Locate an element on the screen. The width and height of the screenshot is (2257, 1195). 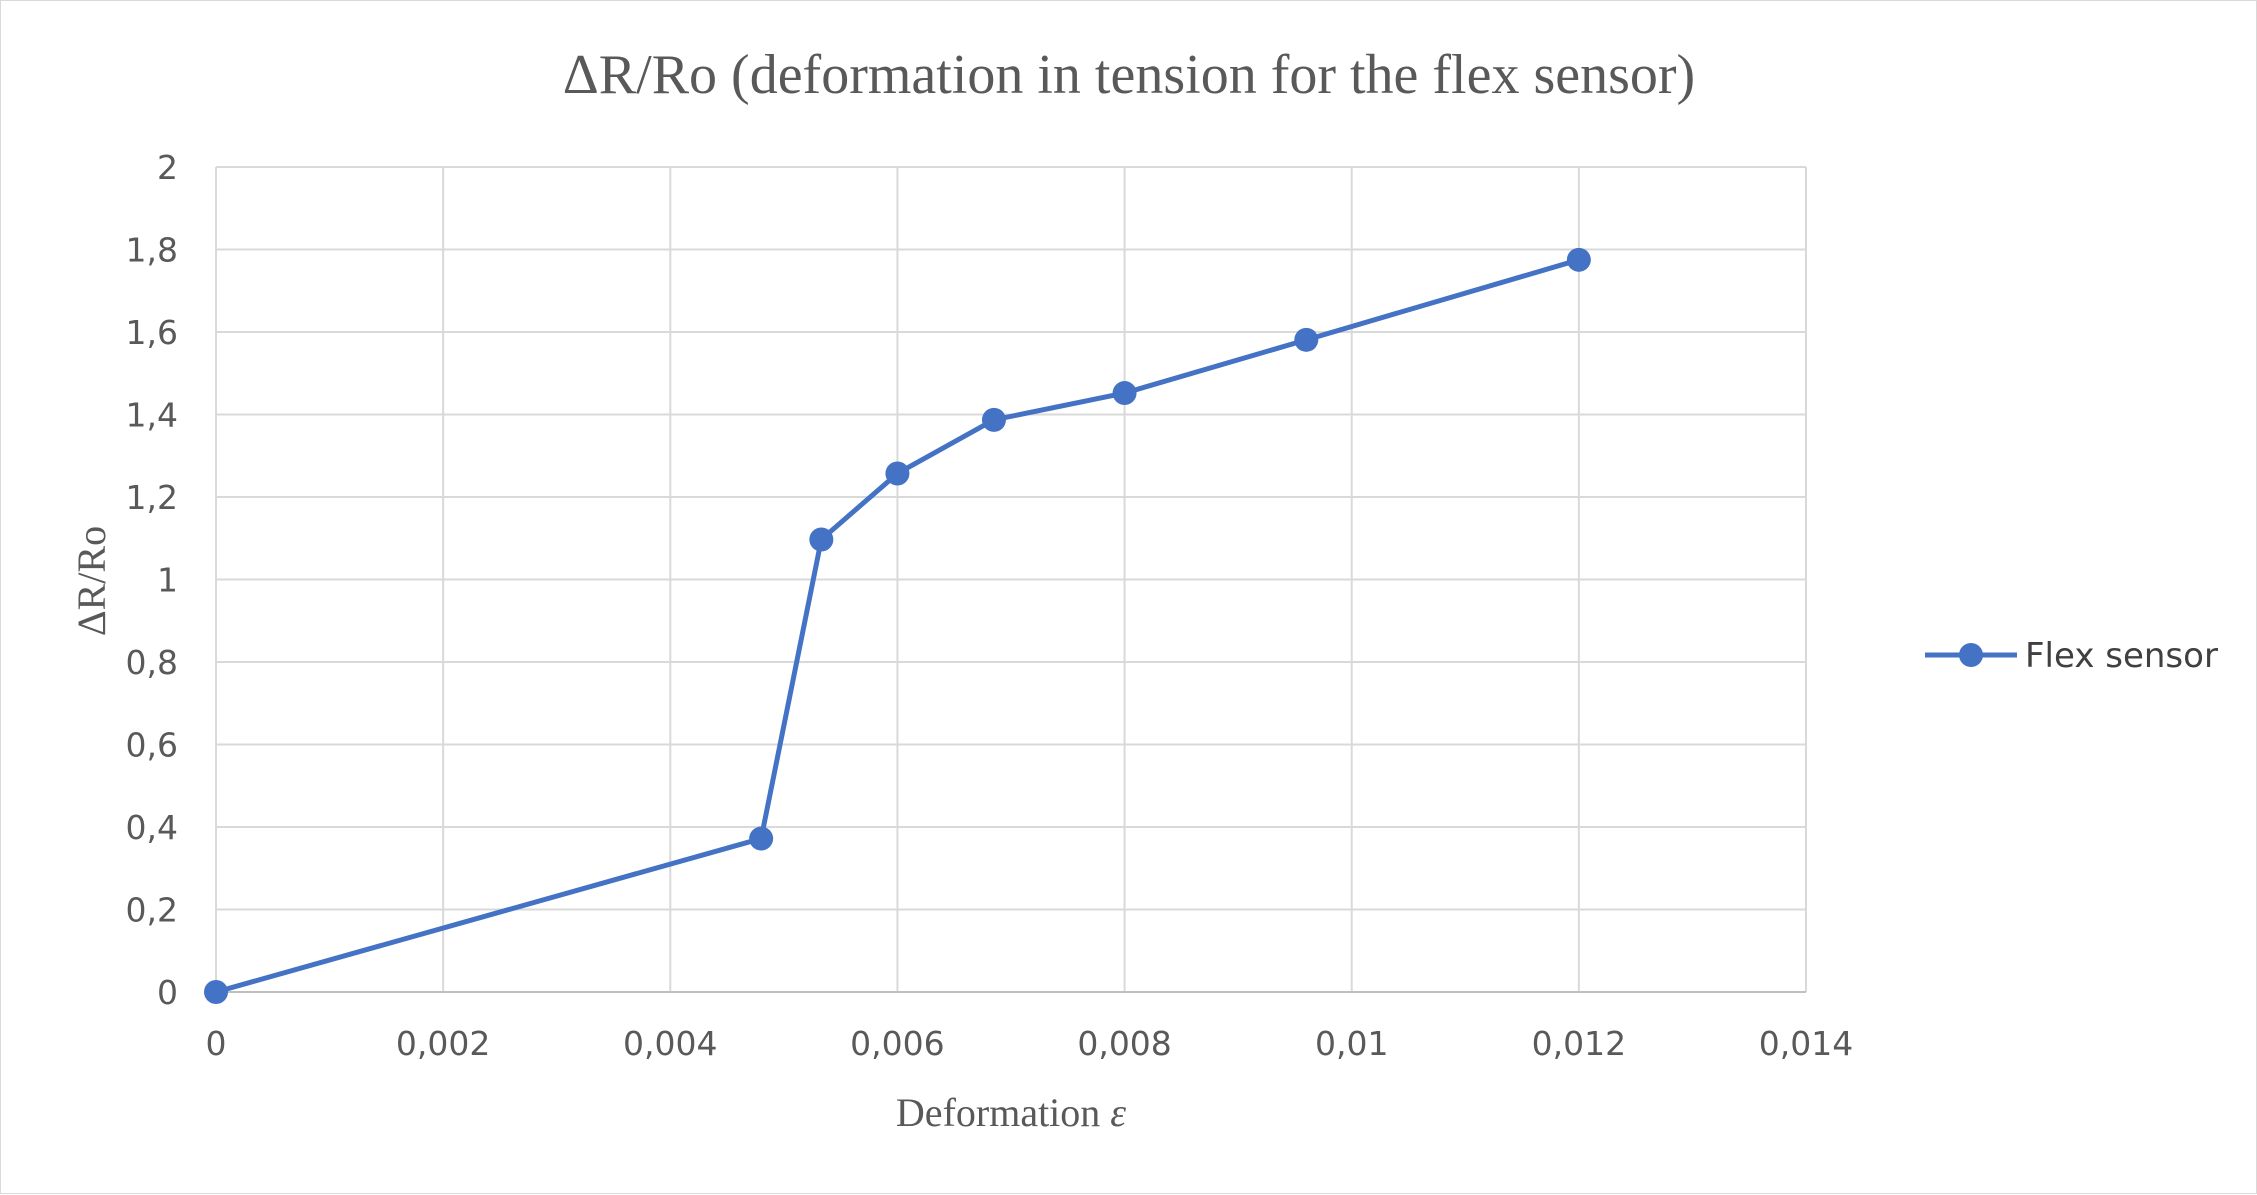
x-axis-title-text: Deformation is located at coordinates (1003, 1112).